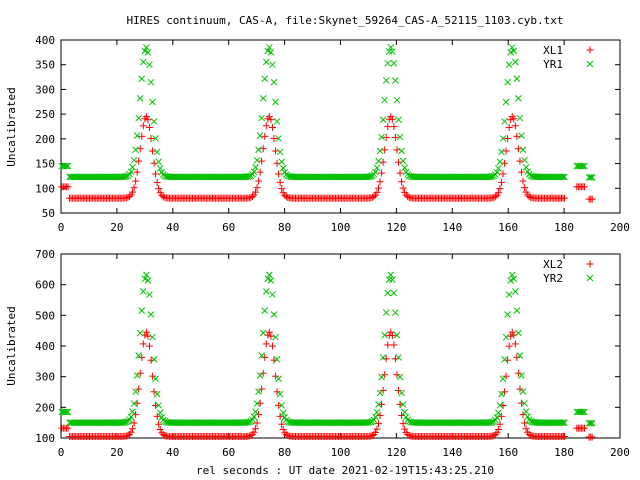  I want to click on y-tick-label: 500, so click(45, 315).